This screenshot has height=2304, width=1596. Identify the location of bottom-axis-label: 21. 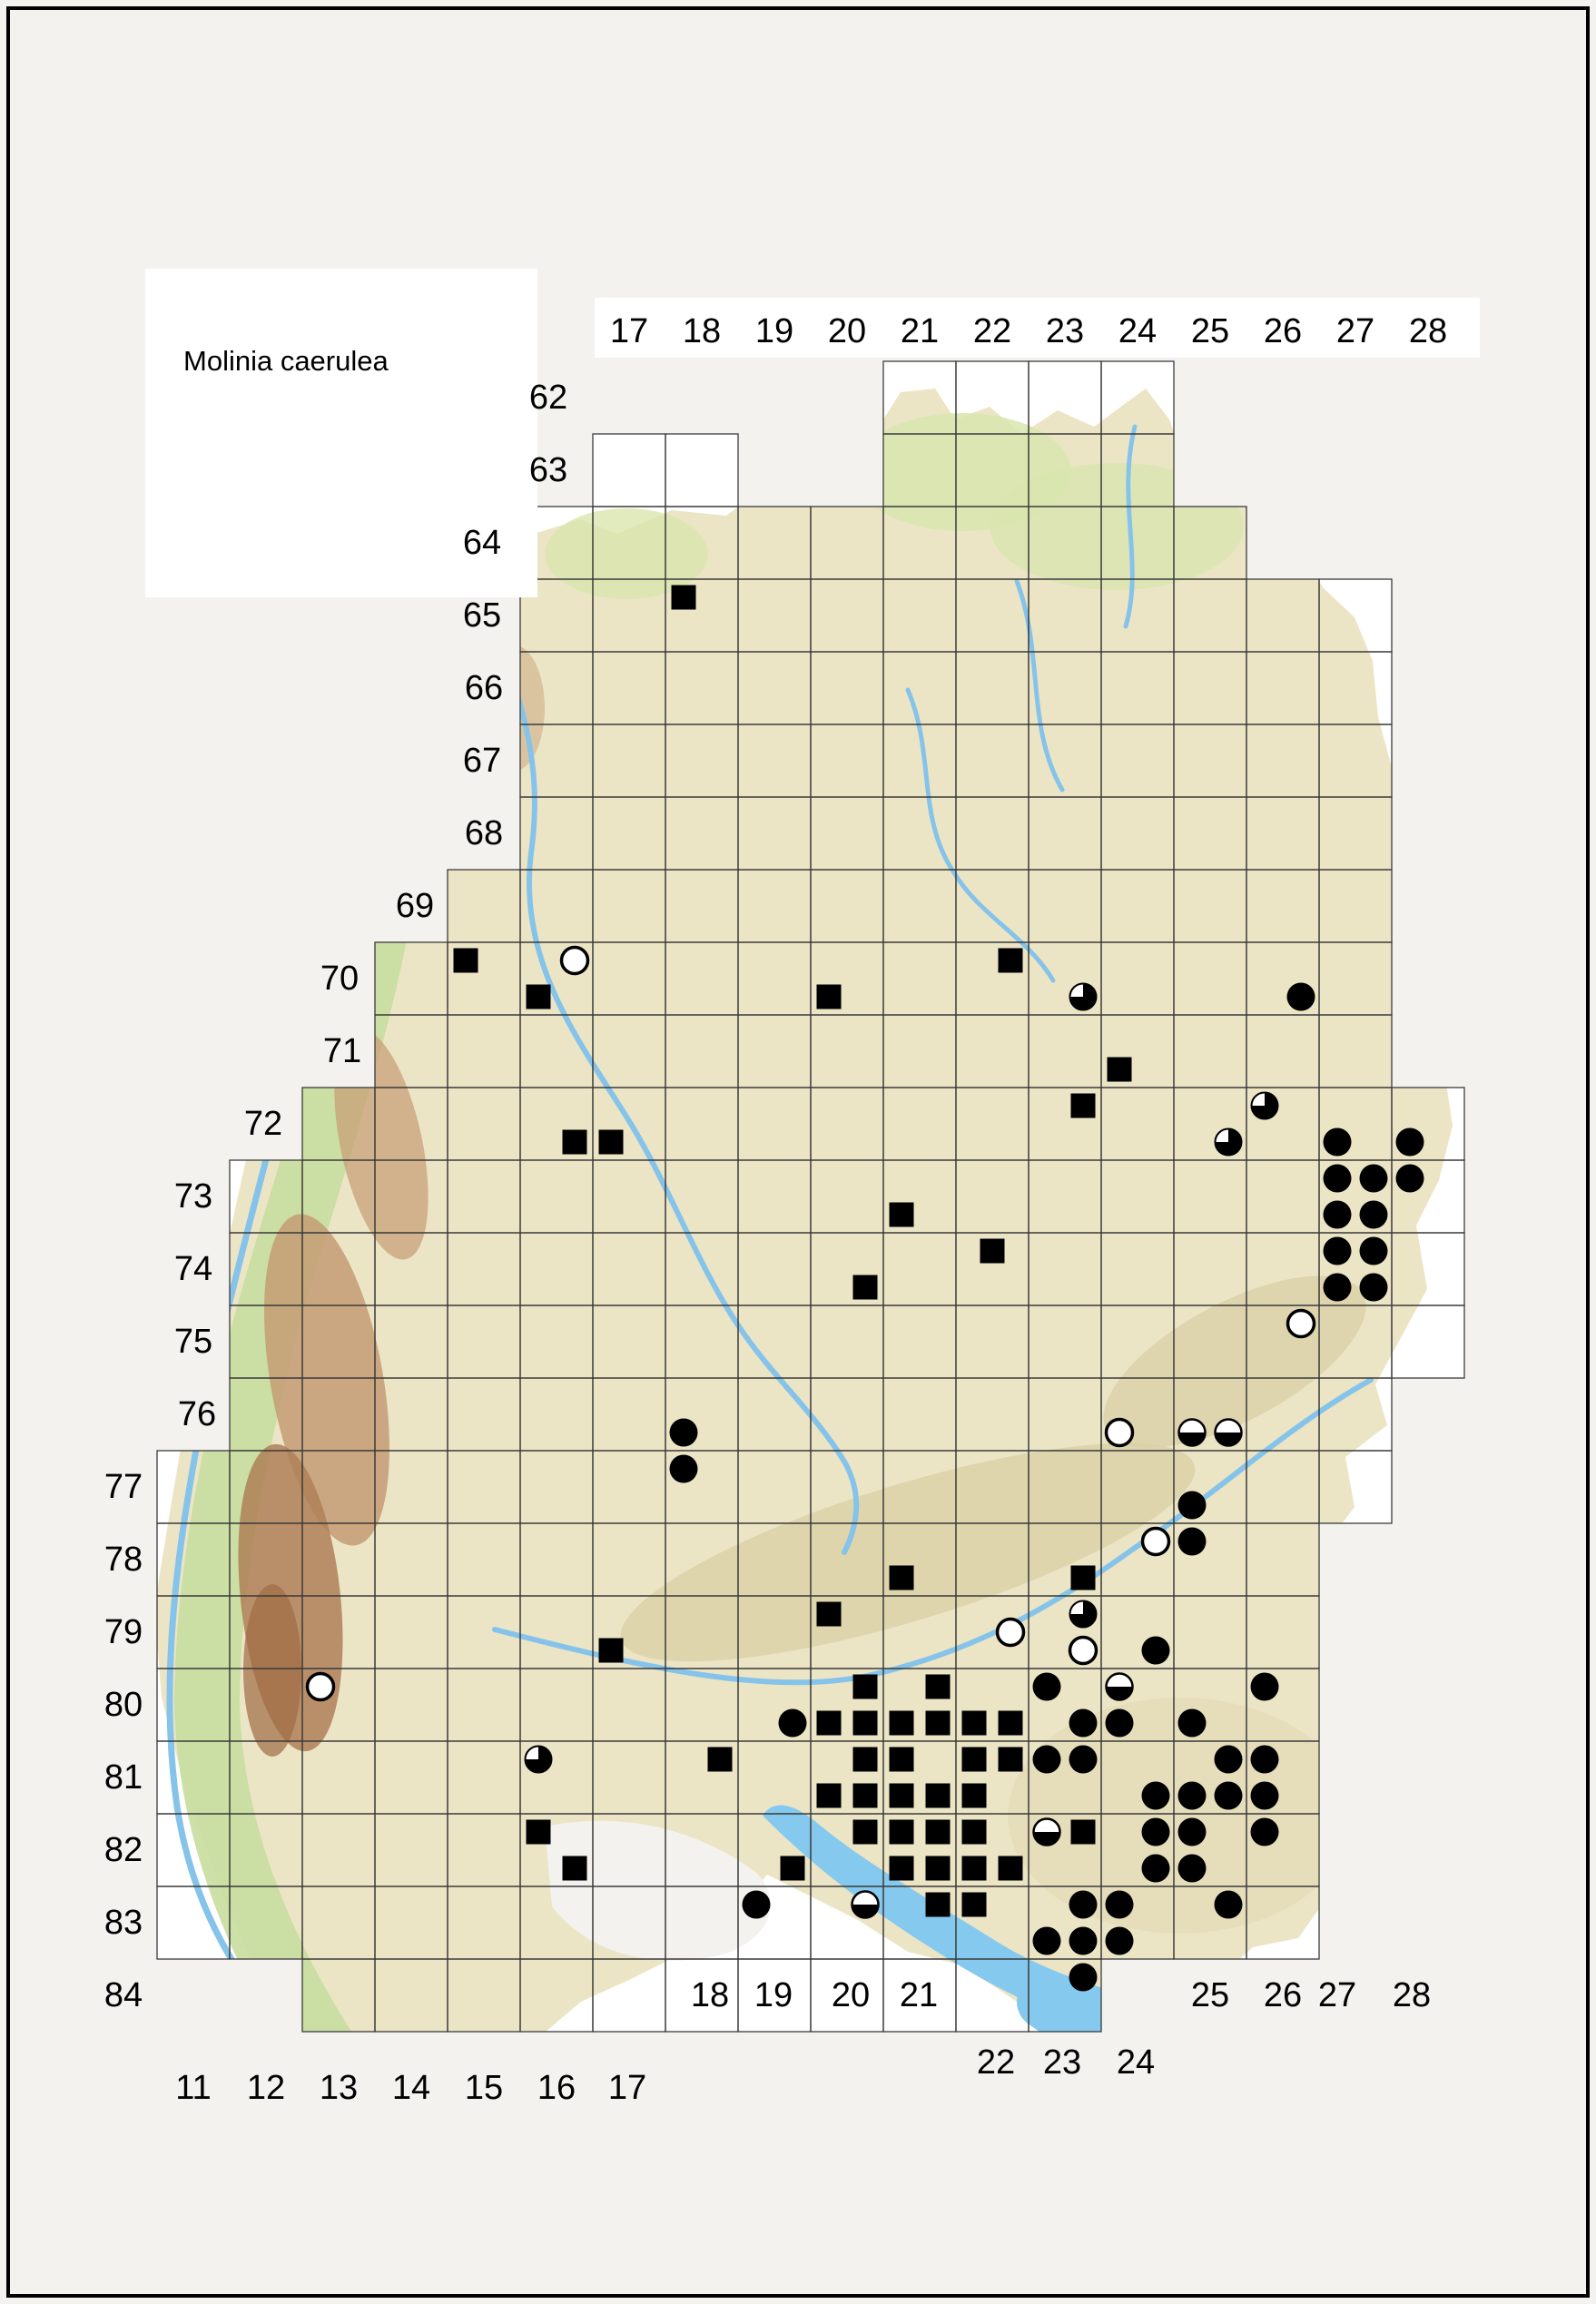
(919, 1995).